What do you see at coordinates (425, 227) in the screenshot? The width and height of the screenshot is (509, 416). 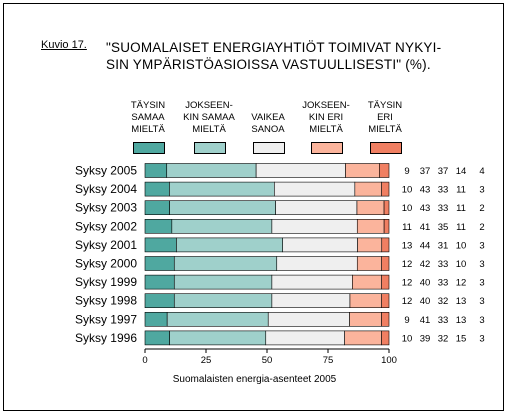 I see `data-label: 41` at bounding box center [425, 227].